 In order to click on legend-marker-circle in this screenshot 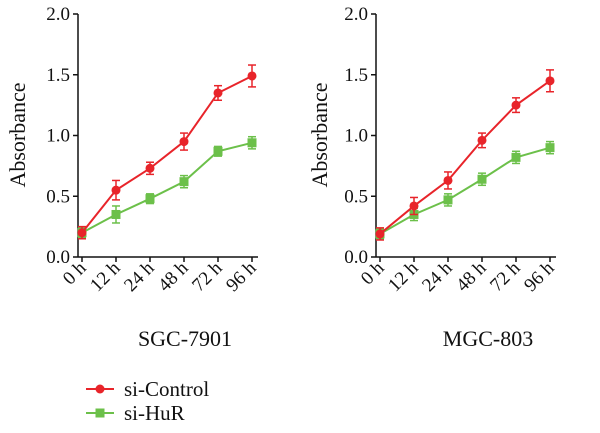, I will do `click(100, 389)`.